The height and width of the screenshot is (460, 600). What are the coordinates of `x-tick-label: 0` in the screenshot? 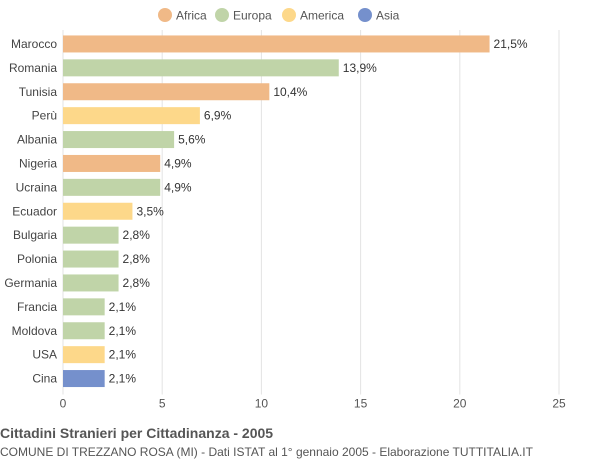 It's located at (63, 404).